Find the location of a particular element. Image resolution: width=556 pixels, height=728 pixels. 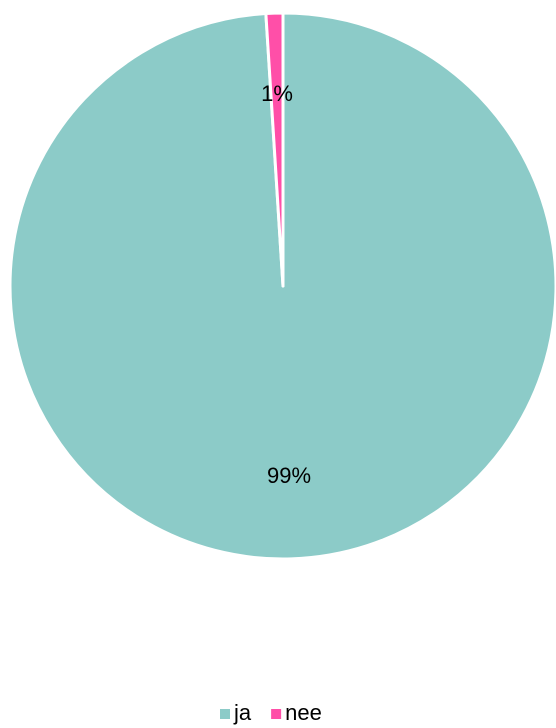

data-label: 1% is located at coordinates (277, 93).